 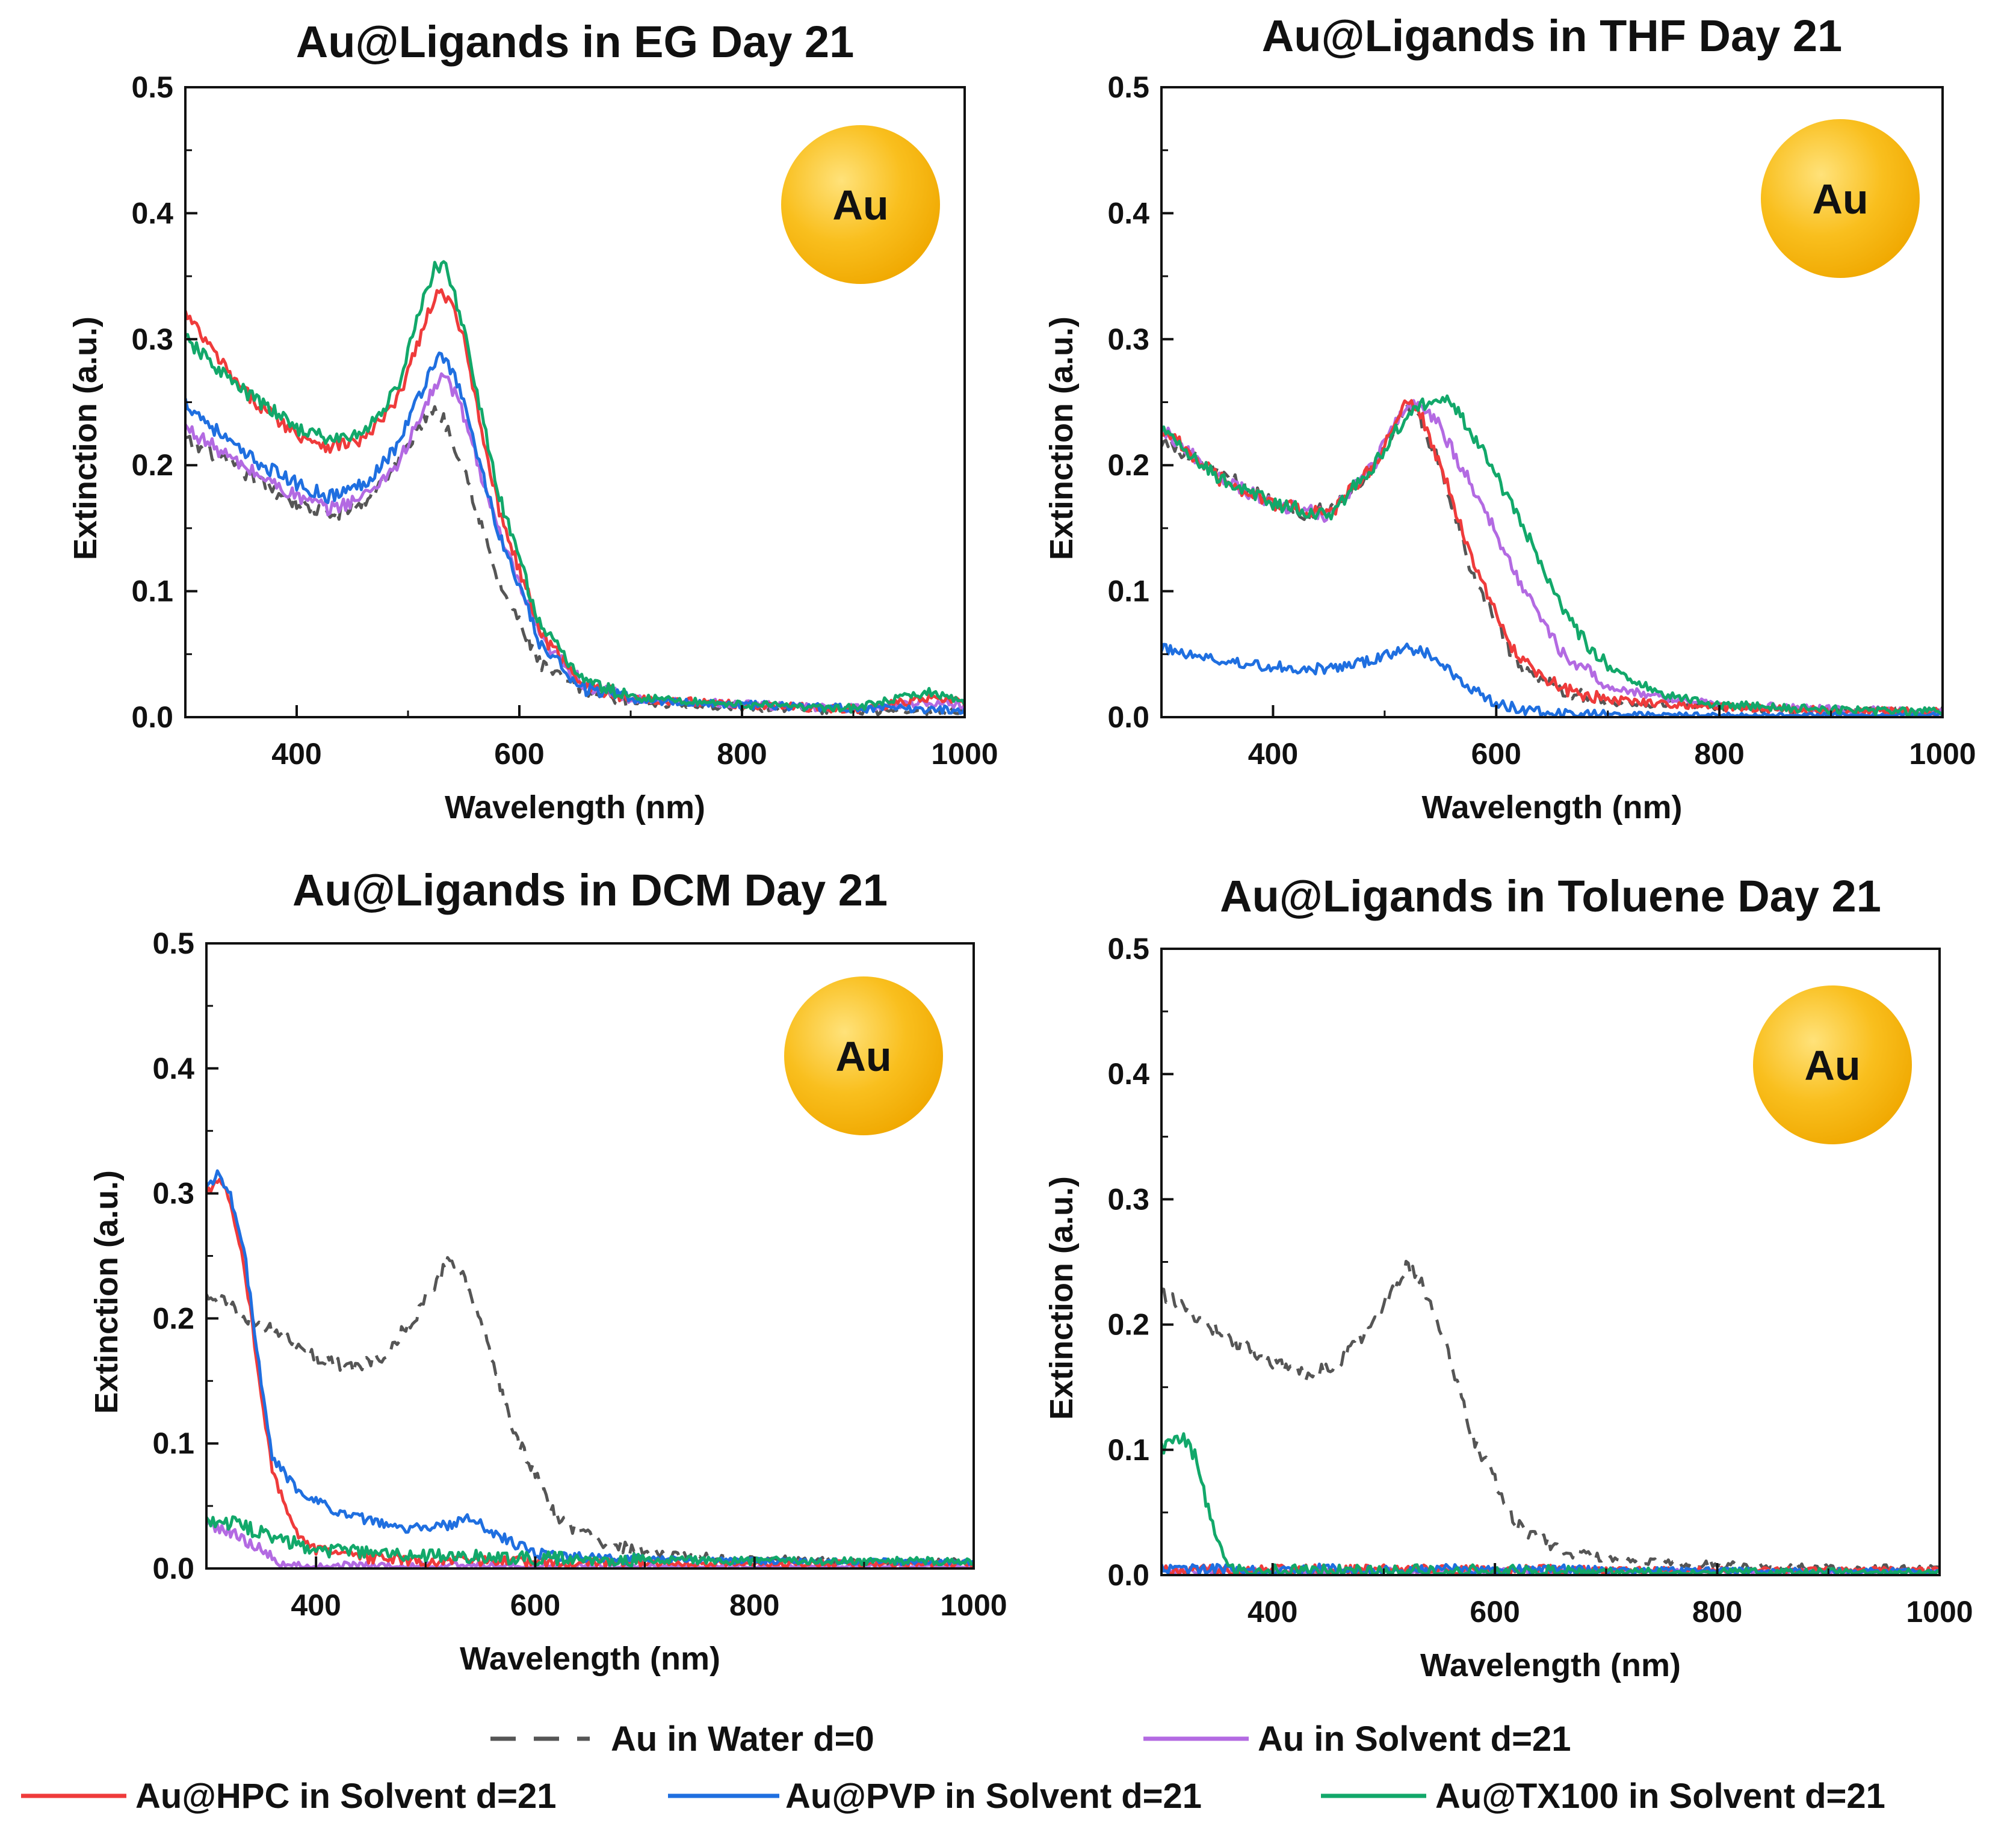 I want to click on chart-title: Au@Ligands in THF Day 21, so click(x=1552, y=36).